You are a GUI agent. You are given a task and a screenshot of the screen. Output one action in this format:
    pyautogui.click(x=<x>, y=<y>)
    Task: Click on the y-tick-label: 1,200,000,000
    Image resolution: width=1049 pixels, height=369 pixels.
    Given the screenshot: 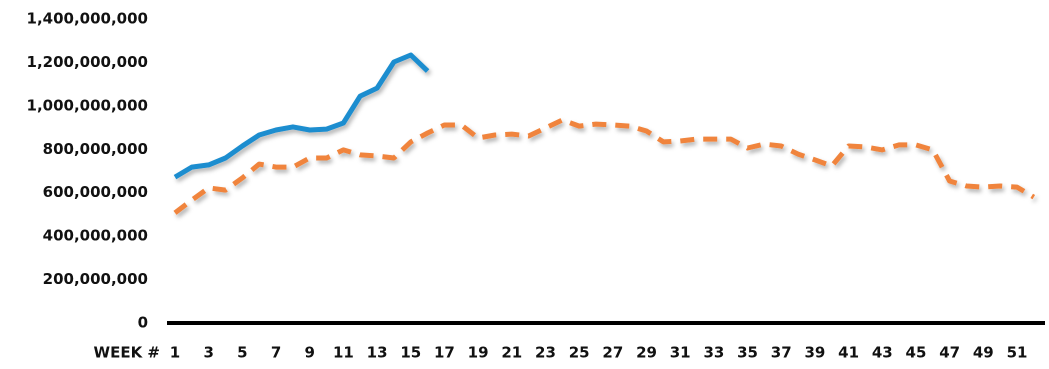 What is the action you would take?
    pyautogui.click(x=87, y=62)
    